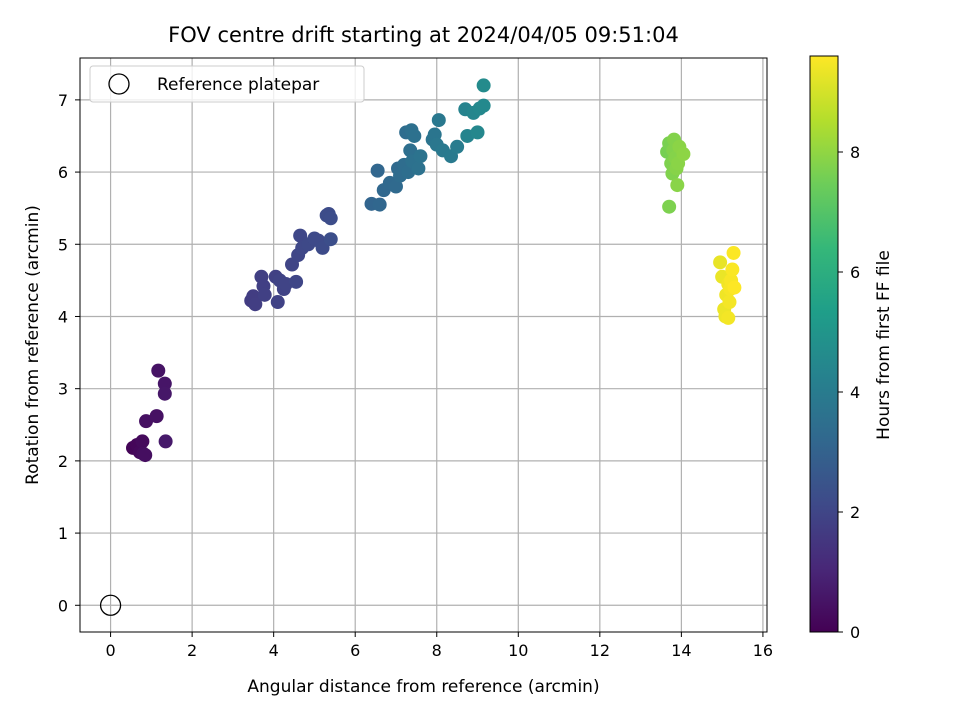  Describe the element at coordinates (63, 461) in the screenshot. I see `y-tick-label: 2` at that location.